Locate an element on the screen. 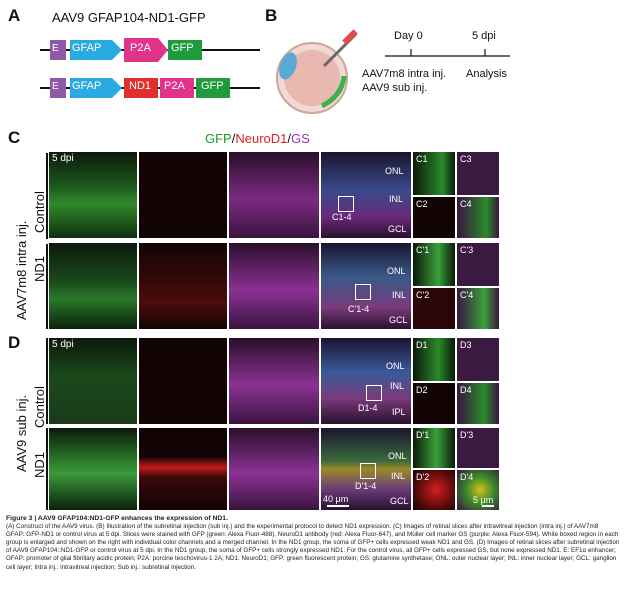 This screenshot has height=599, width=631. dp-zoom-label-2: D'2 is located at coordinates (423, 477).